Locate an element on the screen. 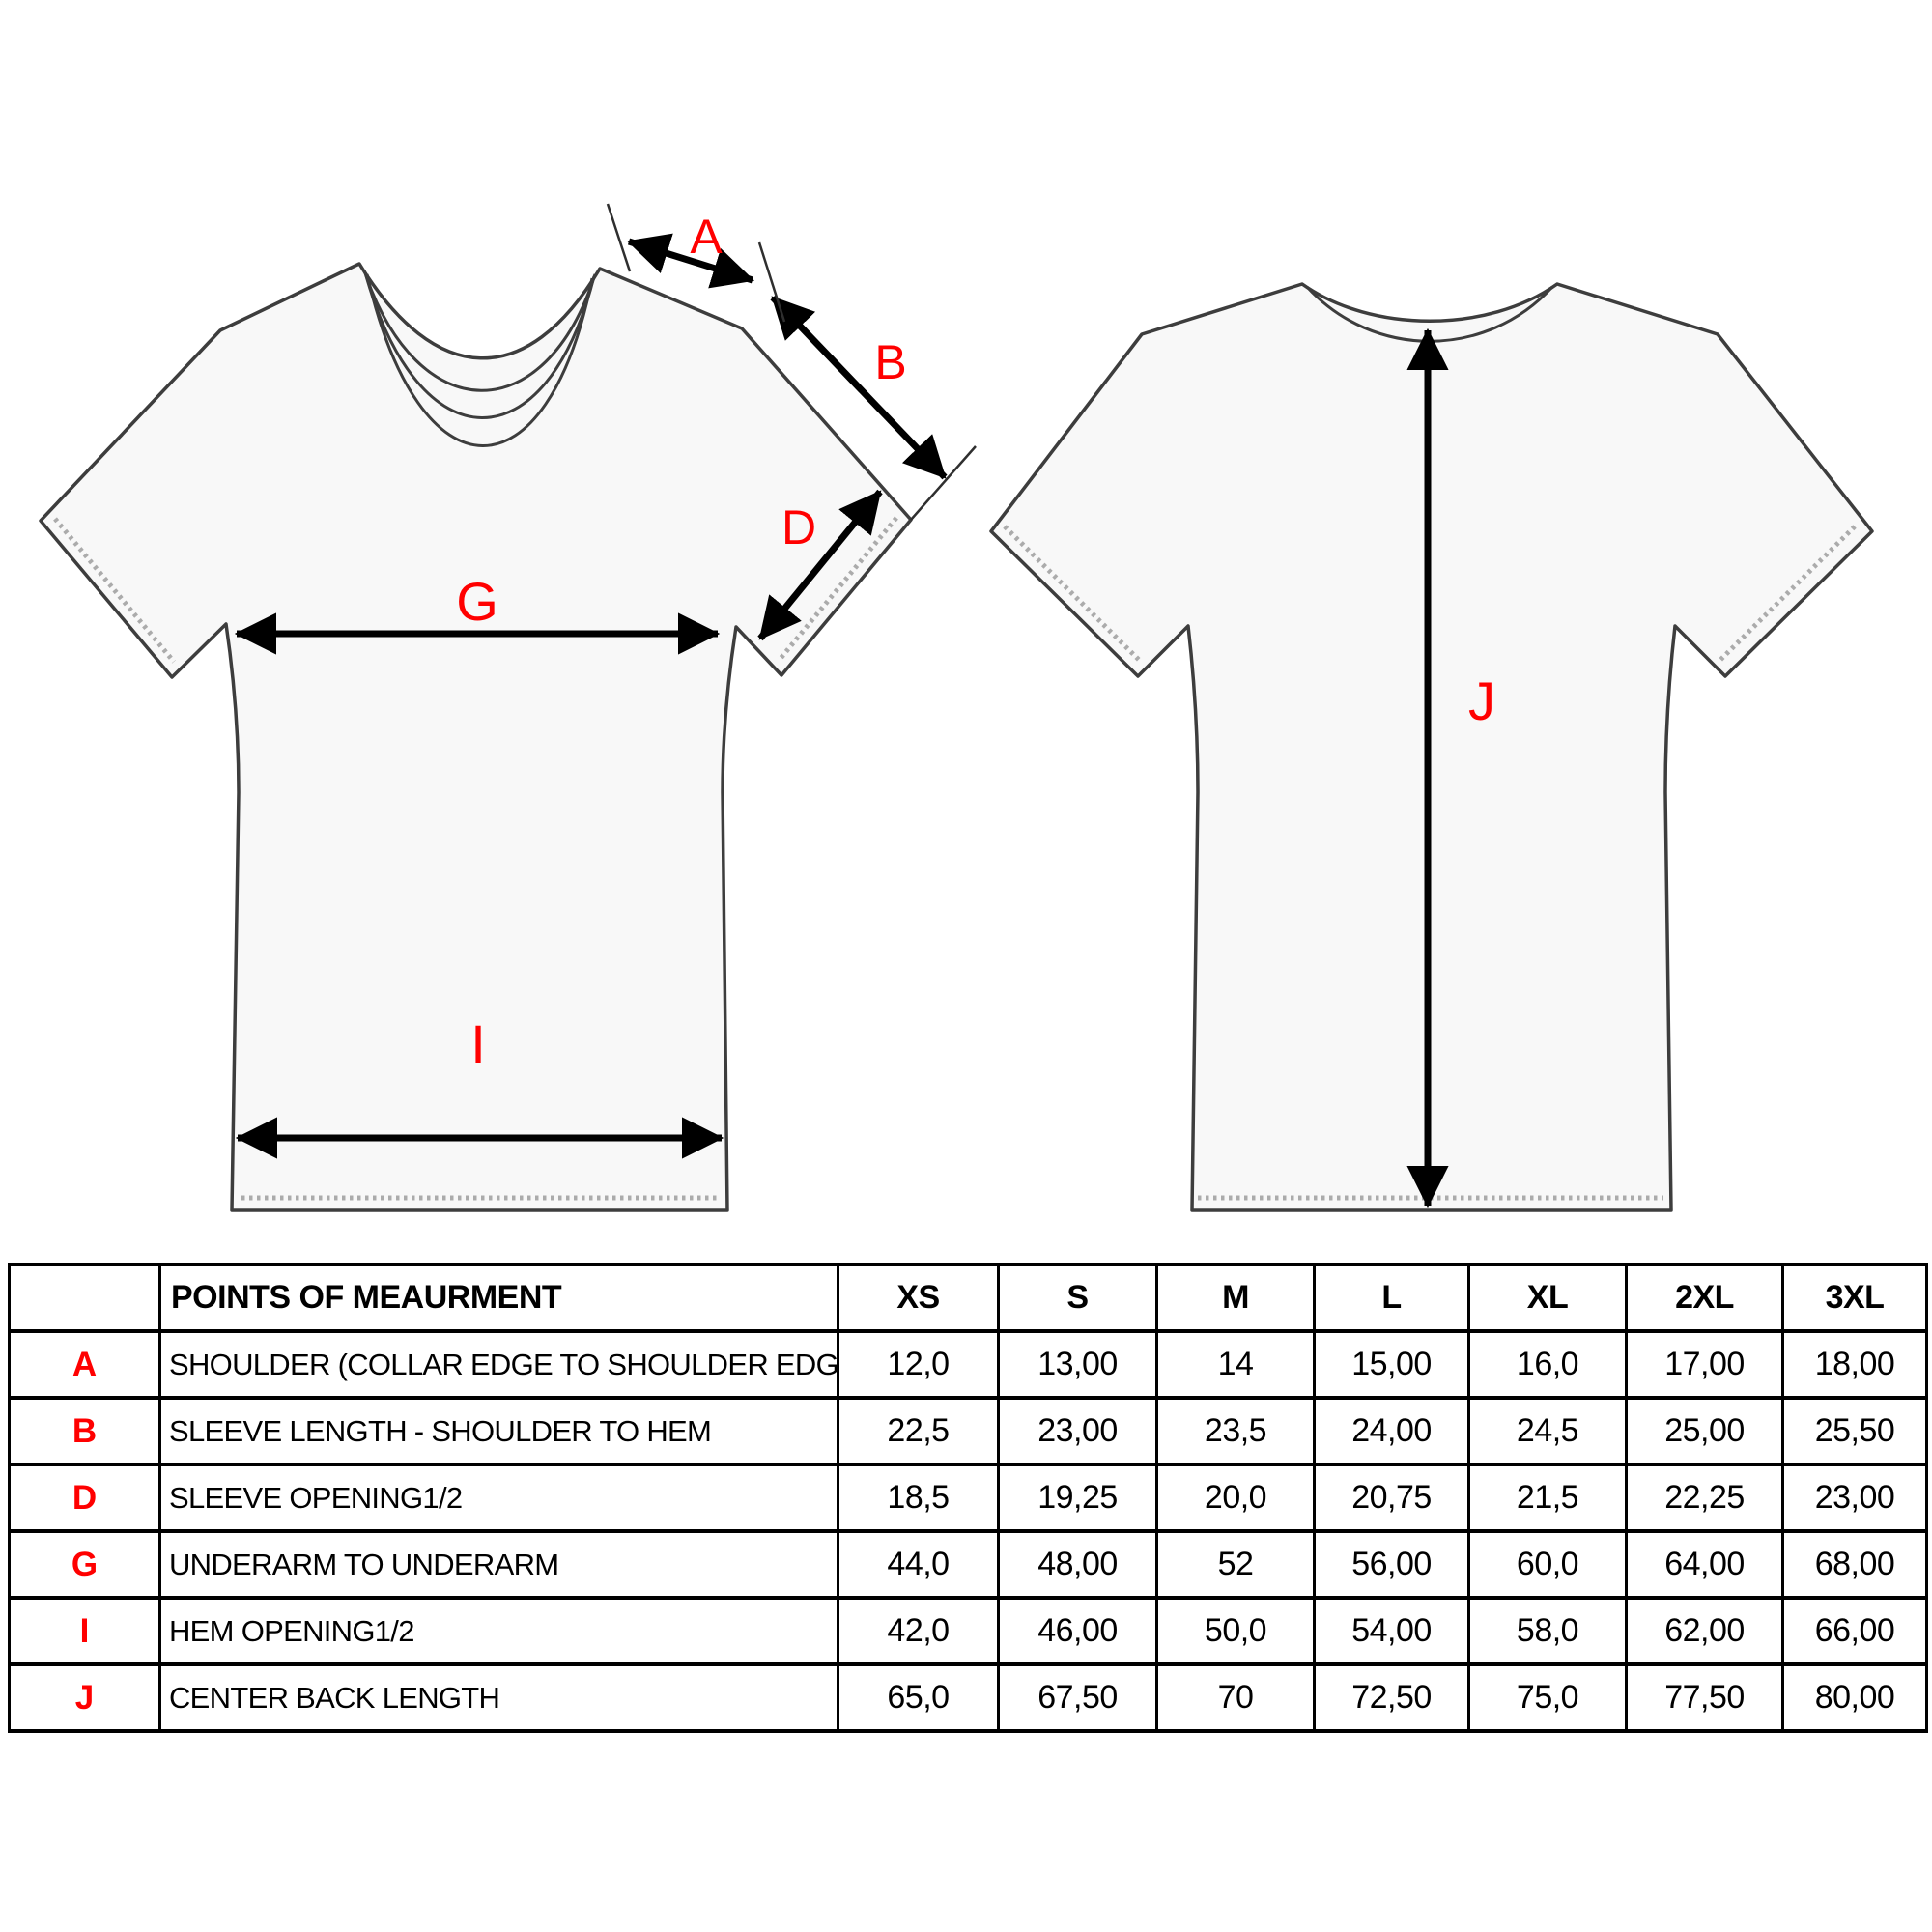 This screenshot has height=1932, width=1932. measurement-value: 22,5 is located at coordinates (918, 1431).